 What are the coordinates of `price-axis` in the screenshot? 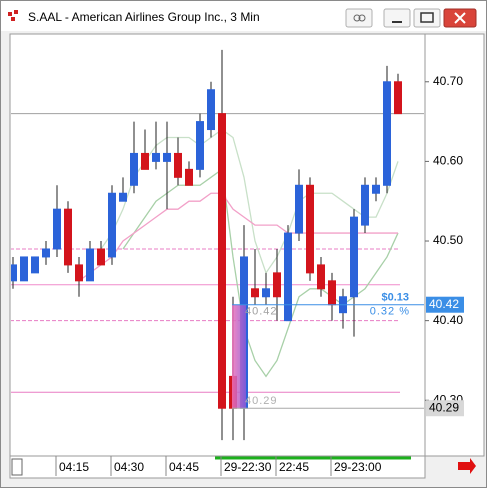 It's located at (454, 245).